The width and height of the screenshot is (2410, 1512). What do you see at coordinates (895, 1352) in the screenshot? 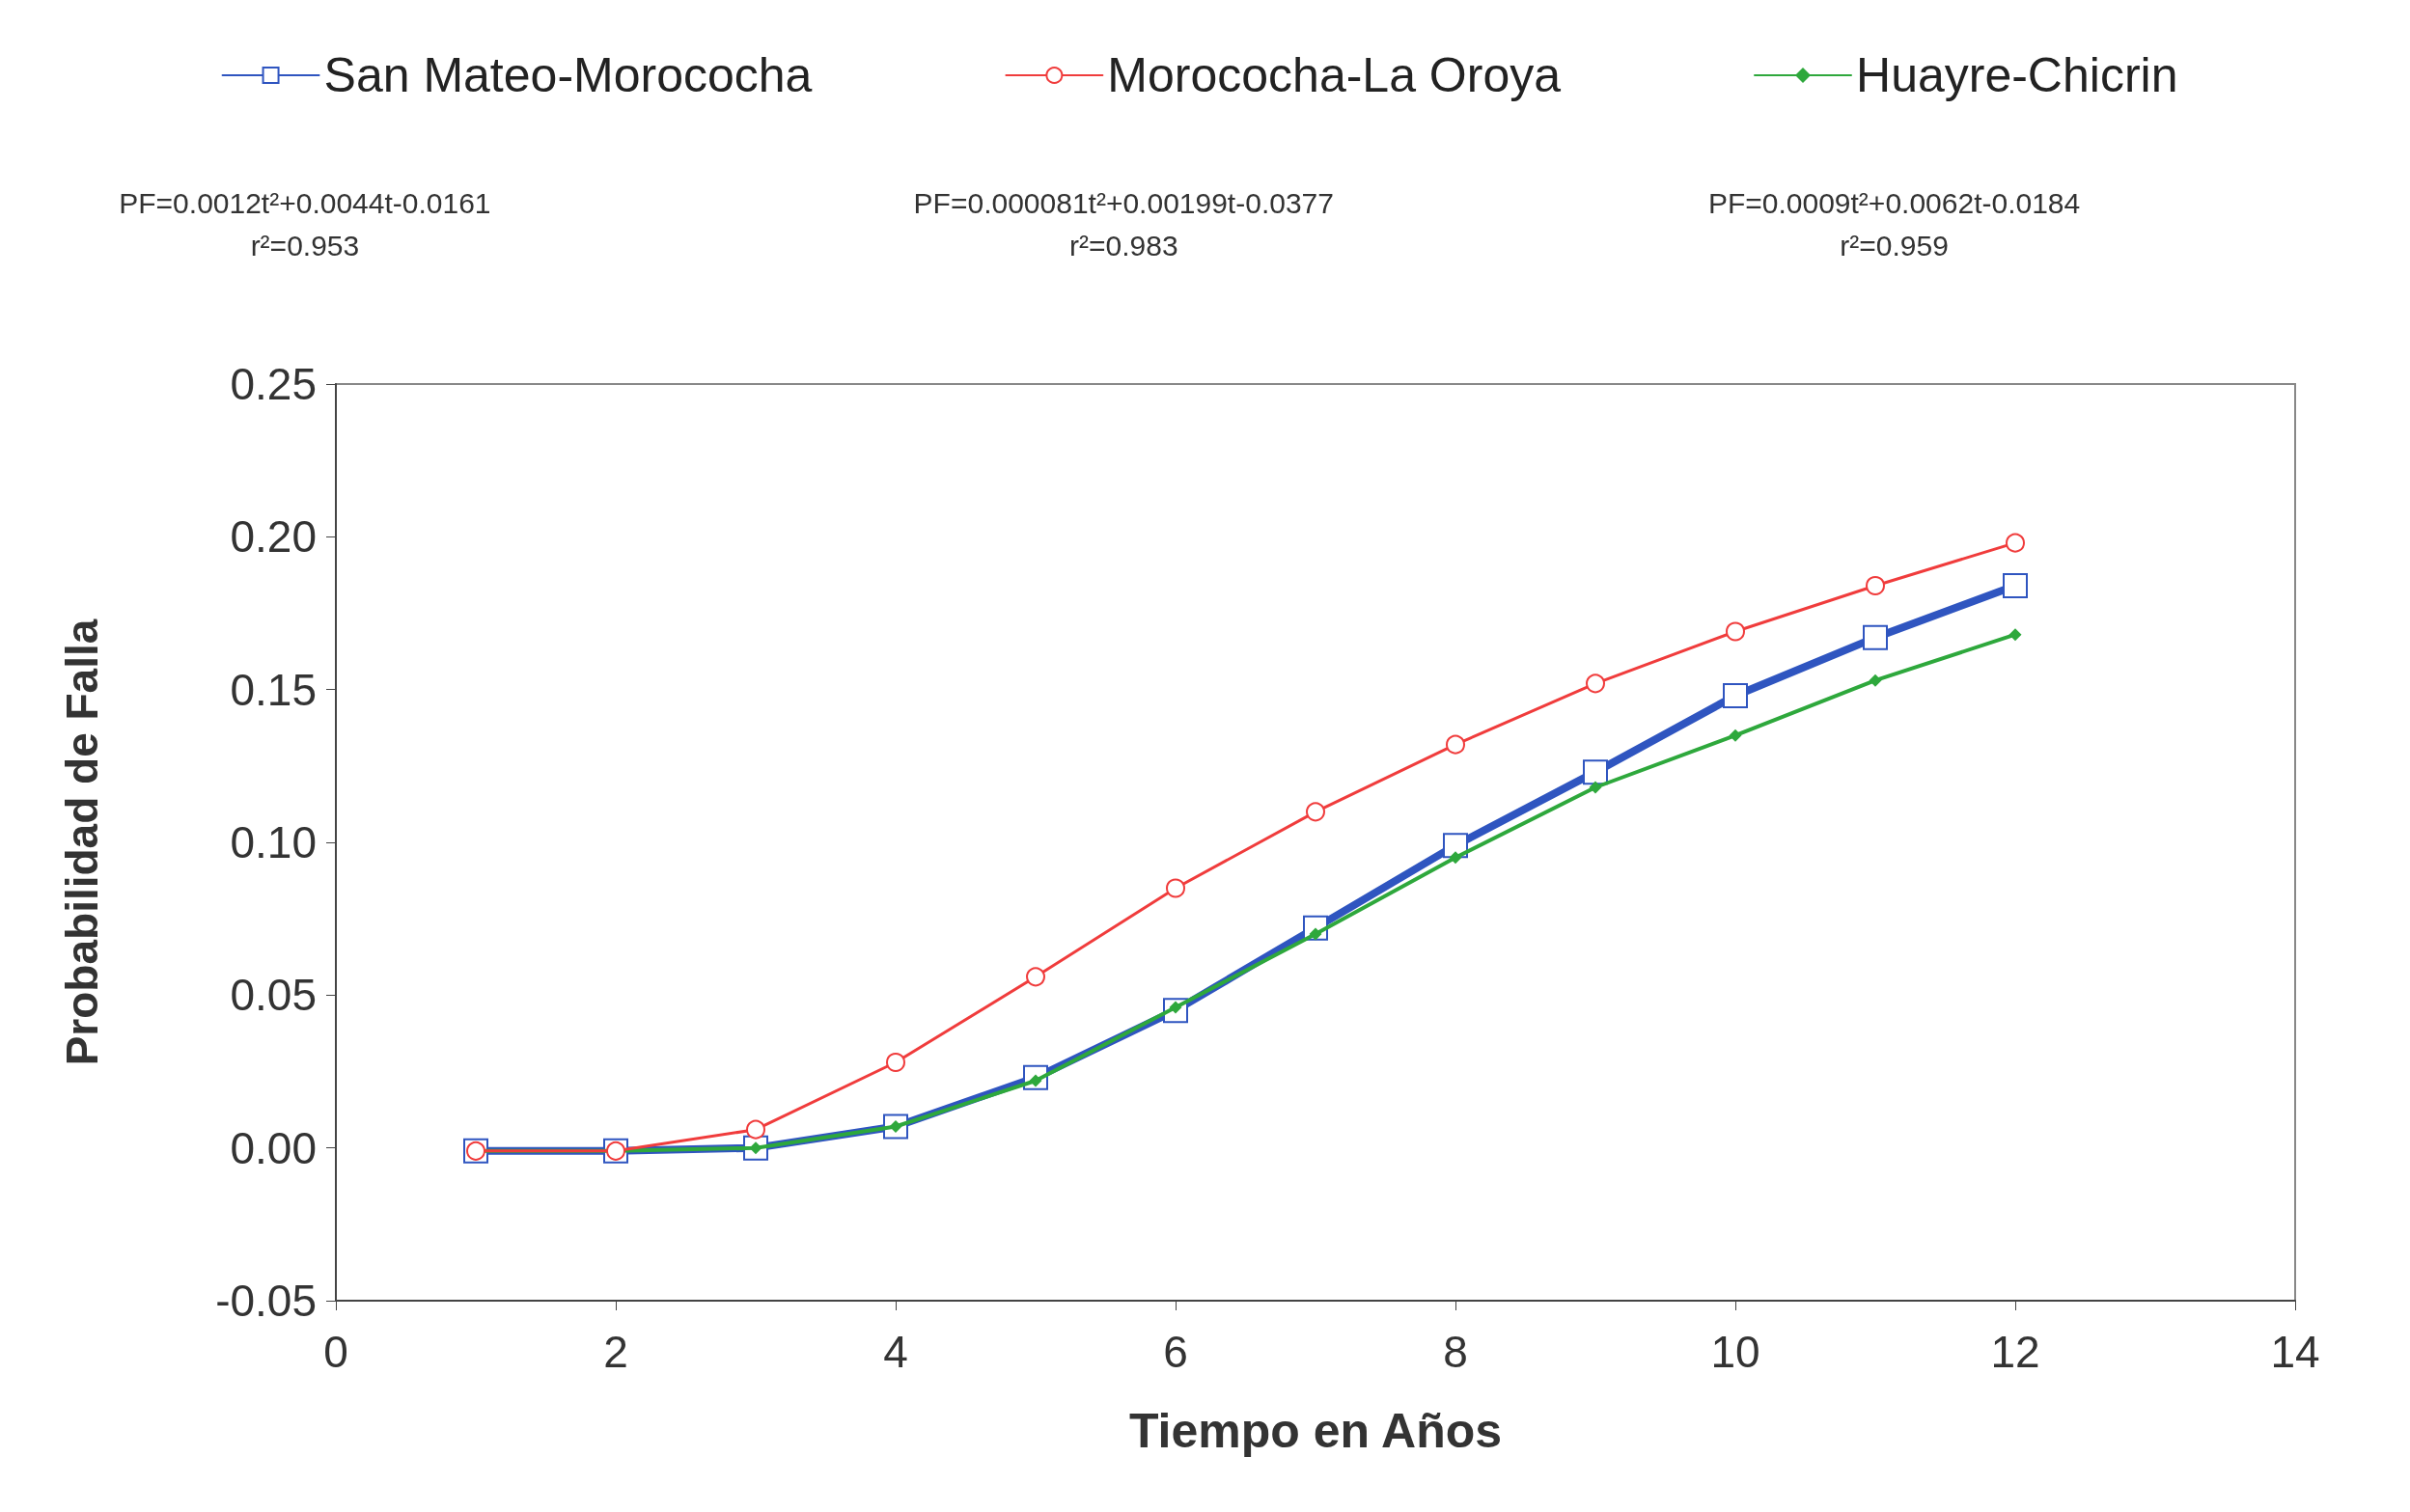
I see `x-tick-label: 4` at bounding box center [895, 1352].